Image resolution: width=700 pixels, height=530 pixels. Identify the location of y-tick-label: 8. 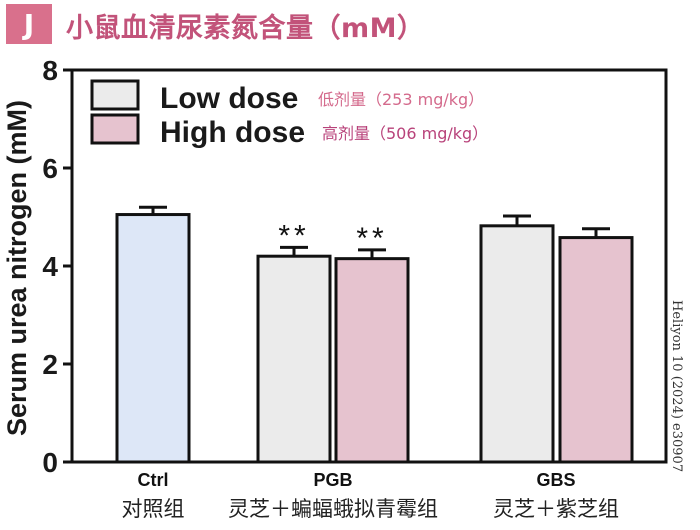
(50, 70).